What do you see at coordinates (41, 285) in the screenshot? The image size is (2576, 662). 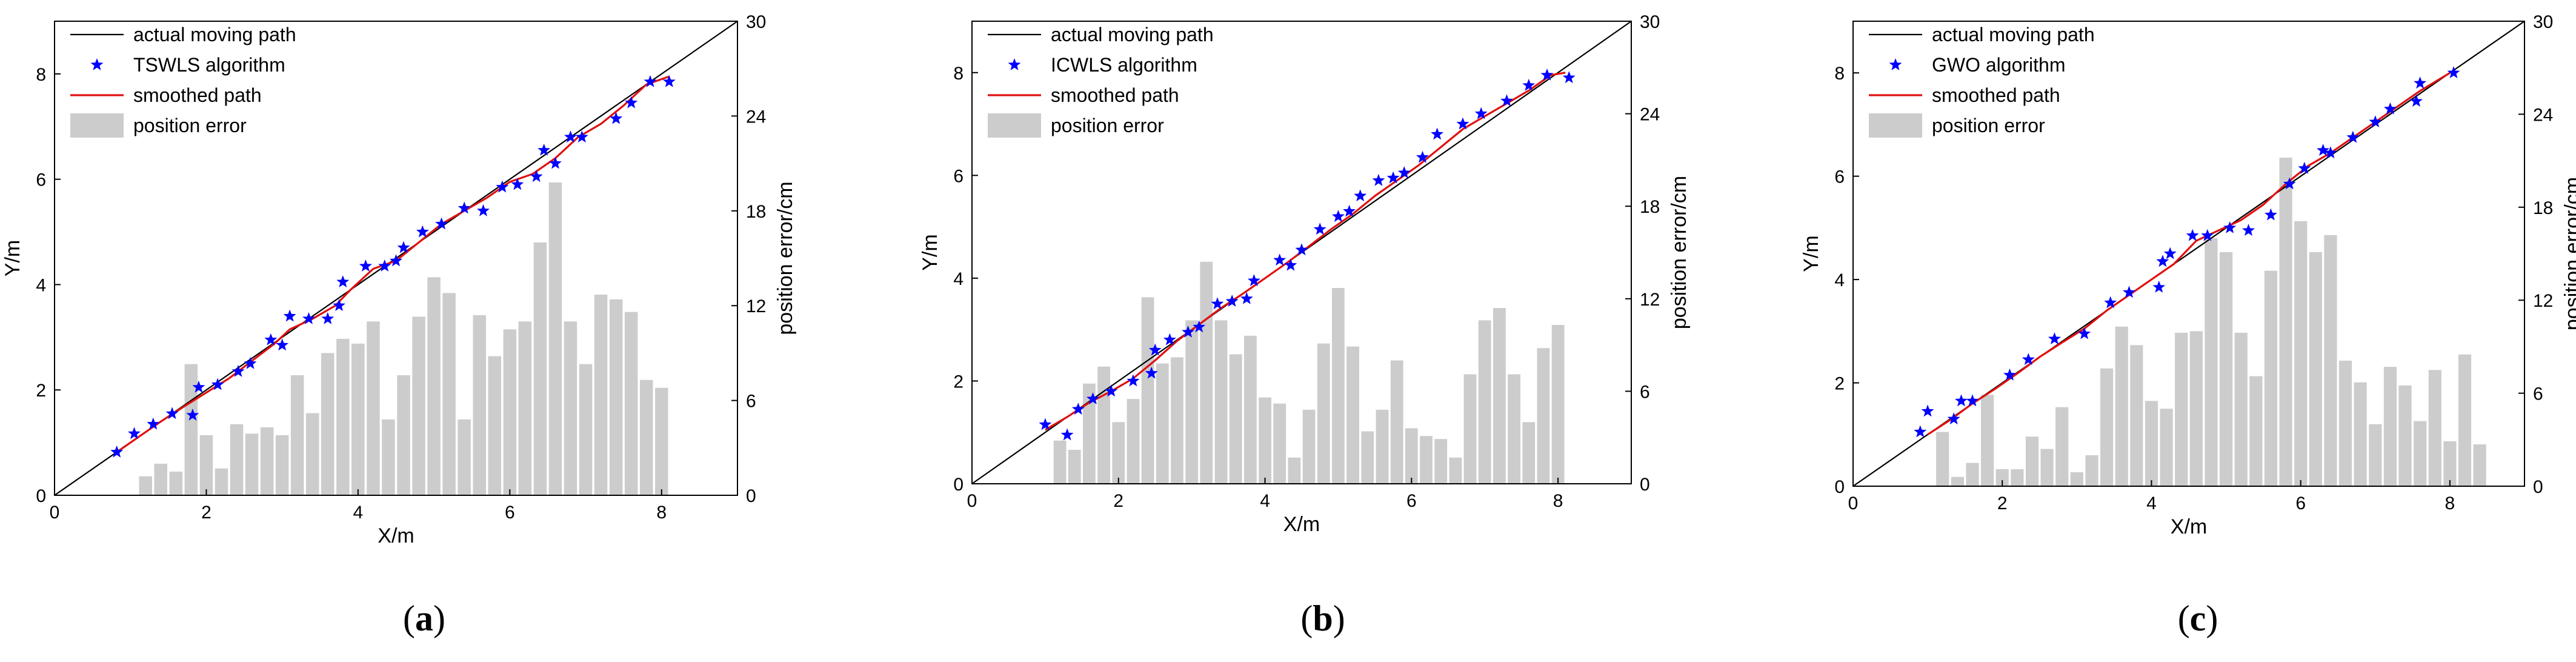 I see `y-tick-label: 4` at bounding box center [41, 285].